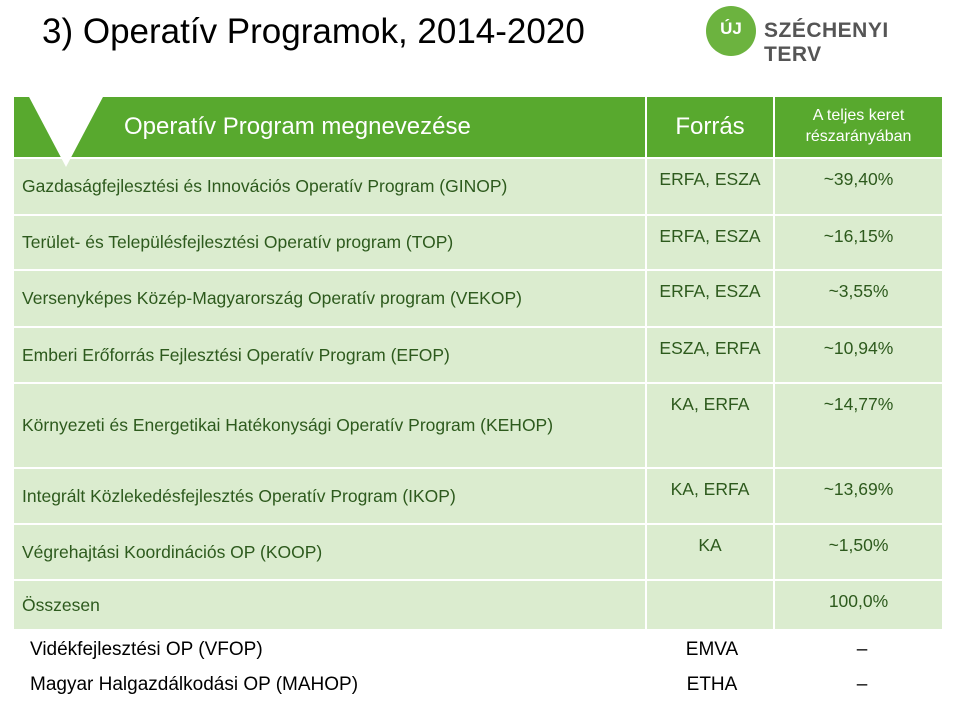 Image resolution: width=959 pixels, height=702 pixels. What do you see at coordinates (858, 552) in the screenshot?
I see `cell-share: ~1,50%` at bounding box center [858, 552].